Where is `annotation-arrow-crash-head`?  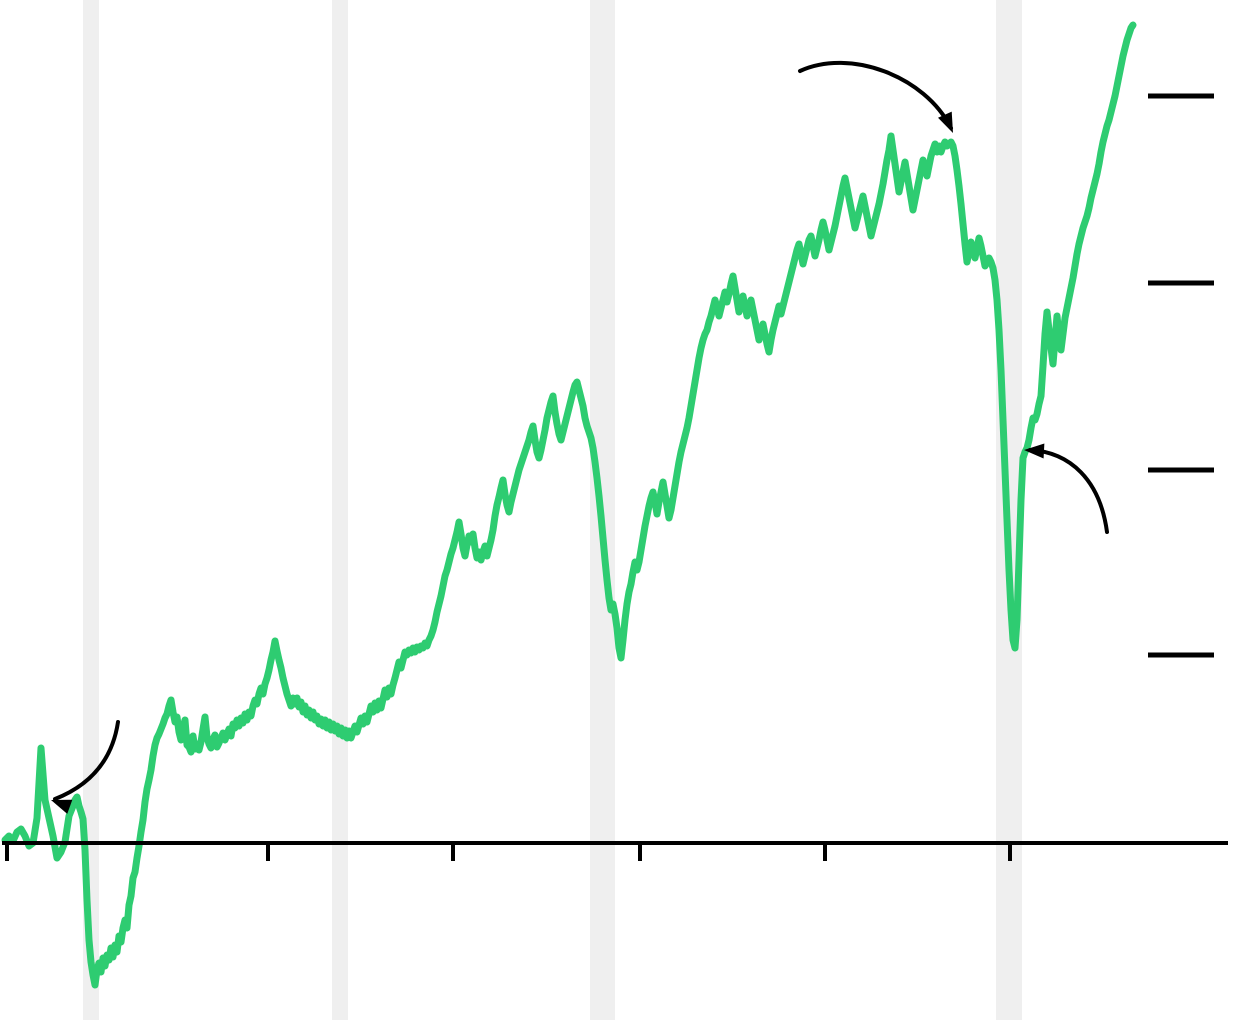
annotation-arrow-crash-head is located at coordinates (1034, 451).